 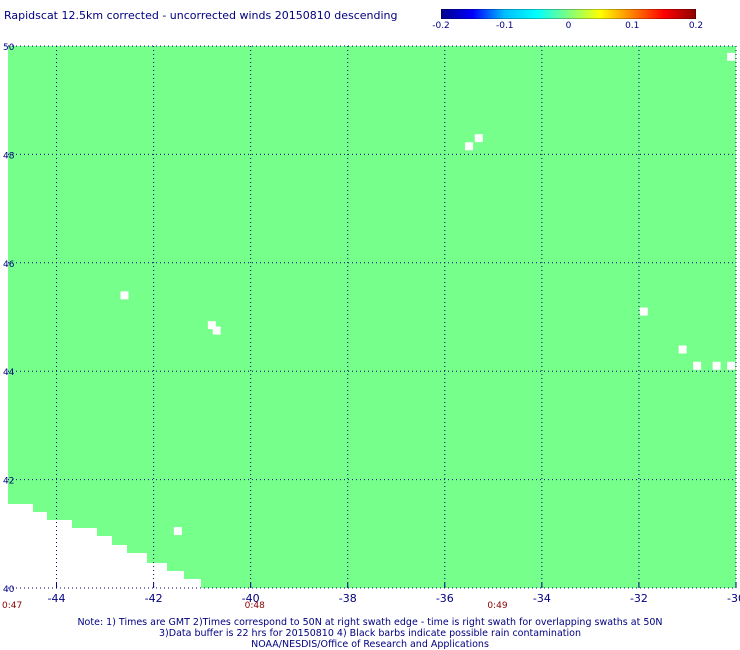 I want to click on lon-tick-label: -32, so click(x=639, y=598).